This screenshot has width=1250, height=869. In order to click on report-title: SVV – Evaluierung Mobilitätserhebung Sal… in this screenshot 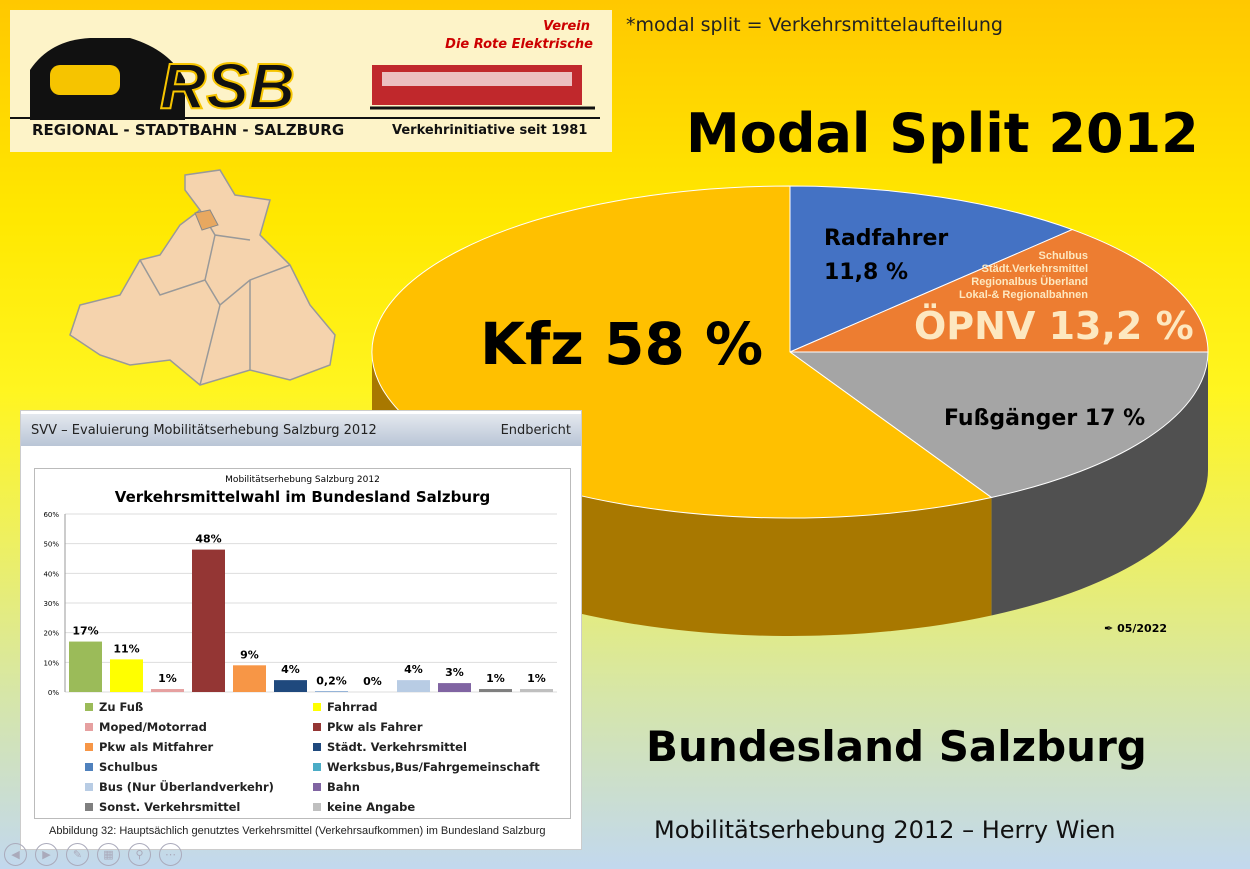, I will do `click(204, 430)`.